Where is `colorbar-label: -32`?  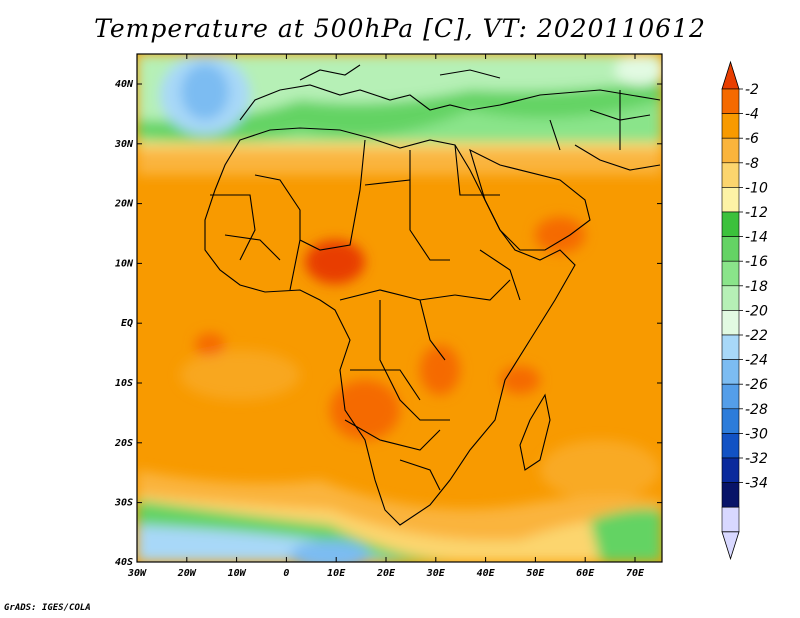 colorbar-label: -32 is located at coordinates (756, 459).